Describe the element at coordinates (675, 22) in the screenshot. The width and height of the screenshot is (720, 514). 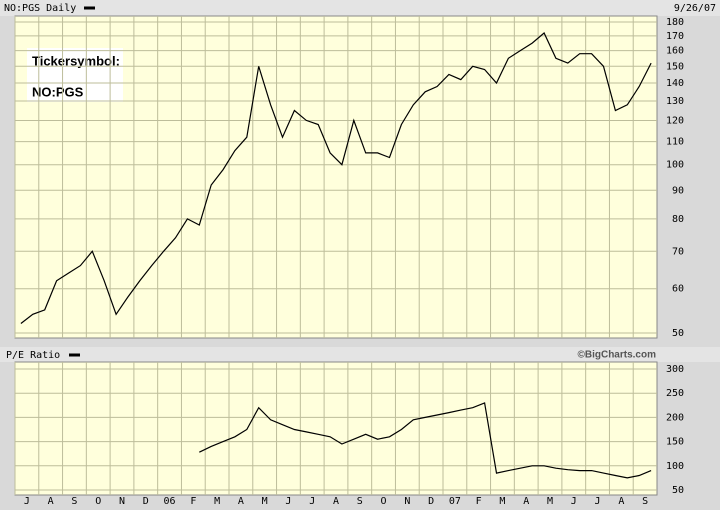
I see `y-tick-label: 180` at that location.